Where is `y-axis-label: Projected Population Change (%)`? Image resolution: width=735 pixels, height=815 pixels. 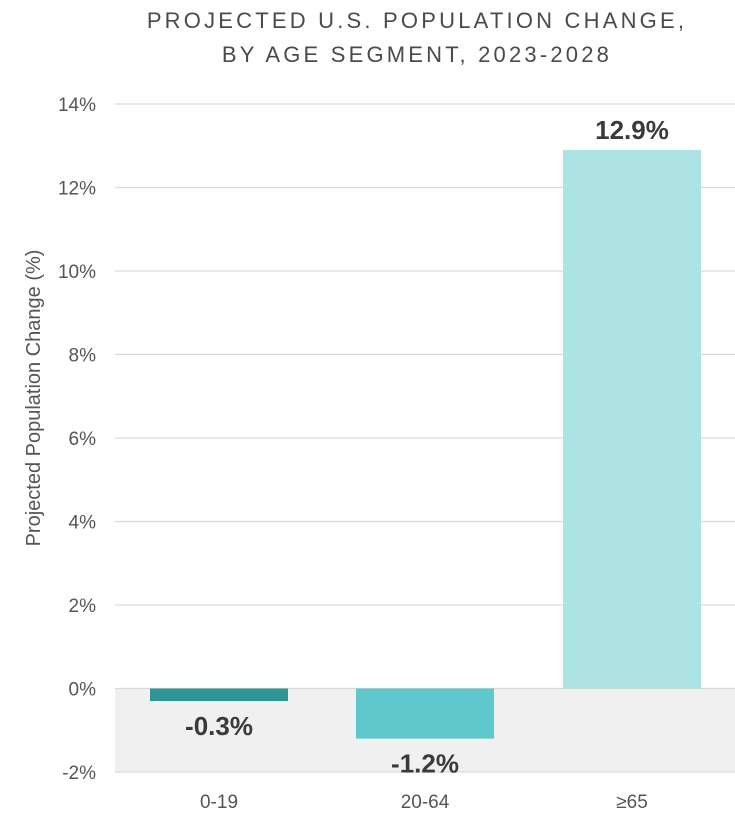
y-axis-label: Projected Population Change (%) is located at coordinates (34, 398).